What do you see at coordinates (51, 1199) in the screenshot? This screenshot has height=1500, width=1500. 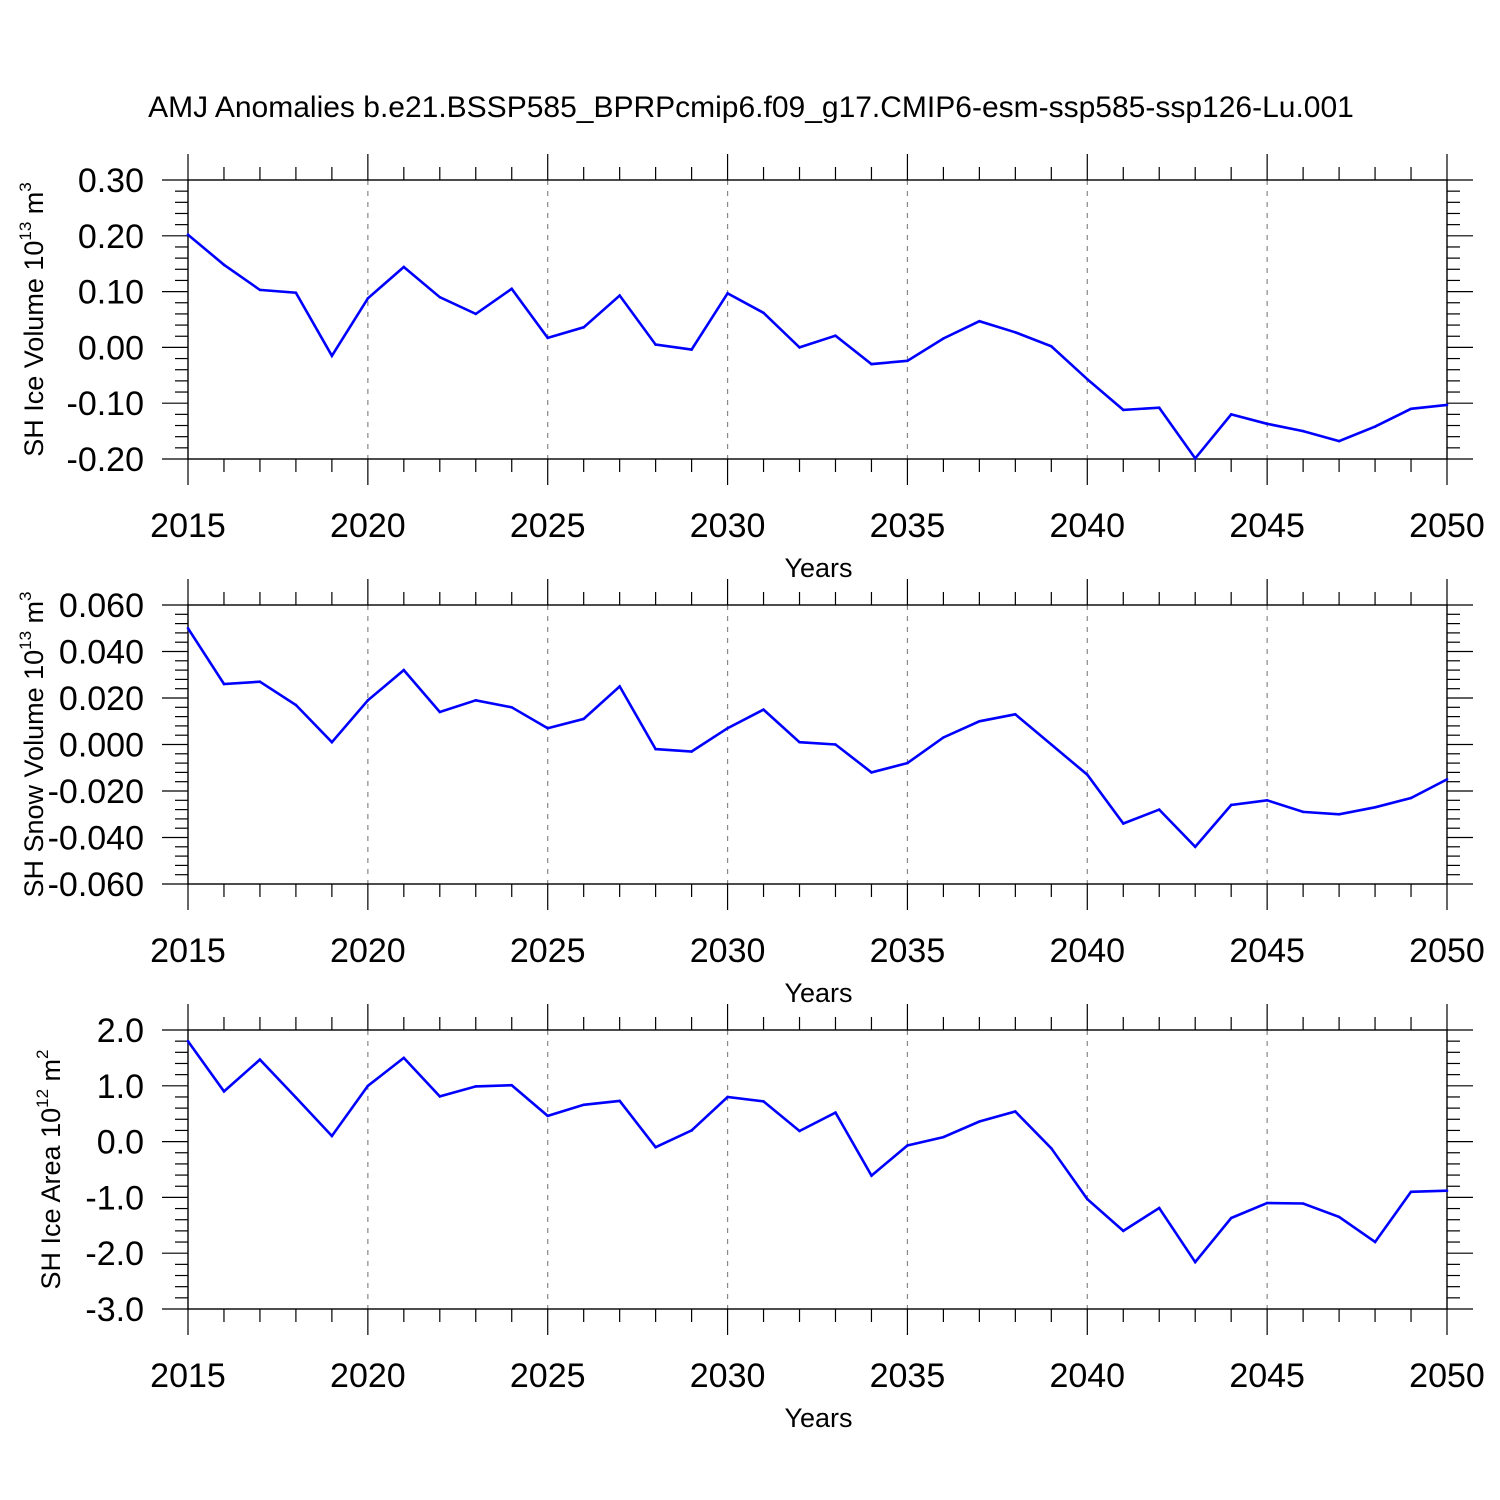 I see `y-axis-label-text: SH Ice Area 10` at bounding box center [51, 1199].